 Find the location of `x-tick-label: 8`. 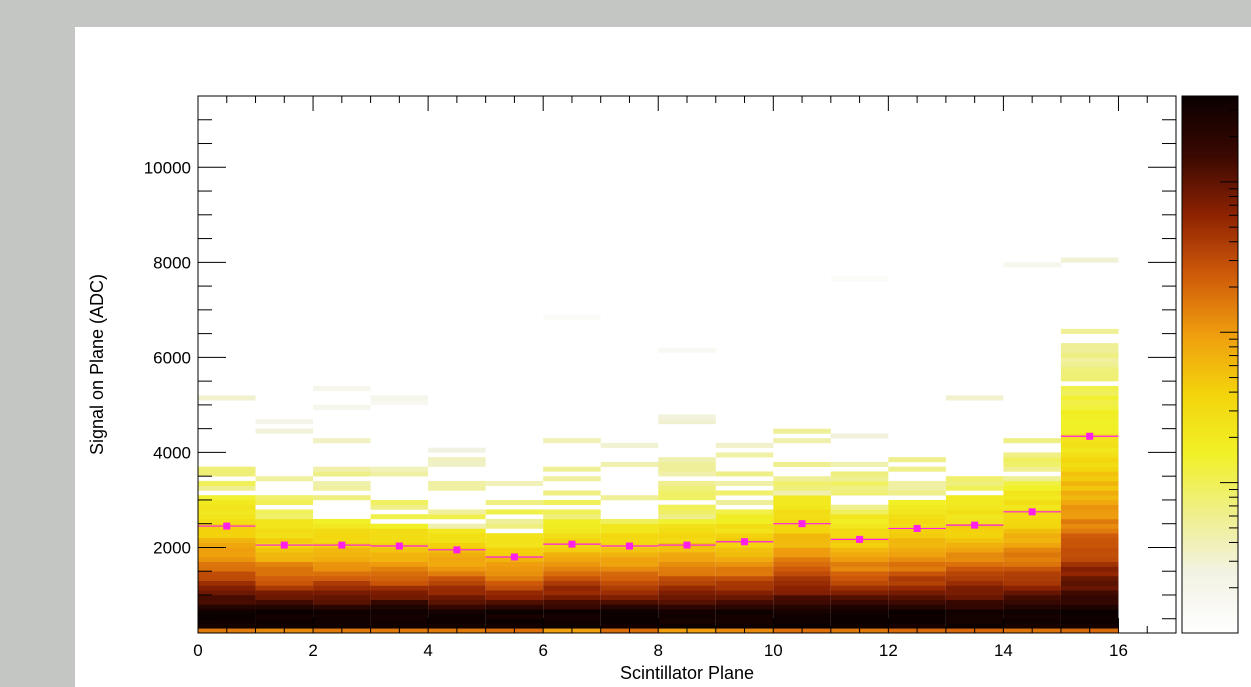

x-tick-label: 8 is located at coordinates (658, 650).